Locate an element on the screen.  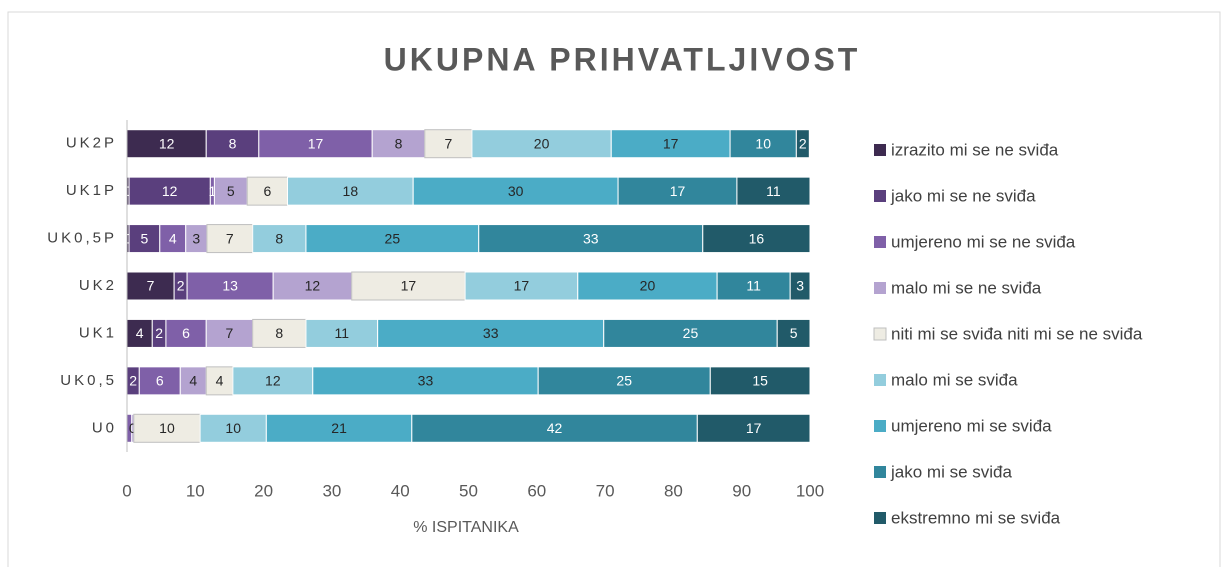
data-label: 33 is located at coordinates (426, 381).